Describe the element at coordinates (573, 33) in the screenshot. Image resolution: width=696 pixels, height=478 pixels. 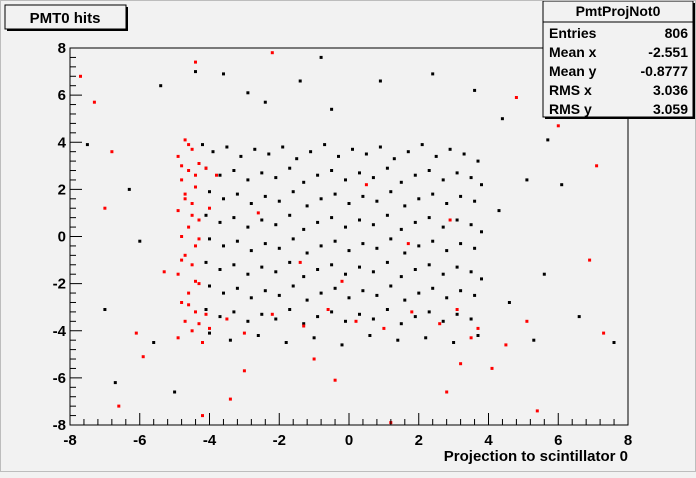
I see `stats-label: Entries` at that location.